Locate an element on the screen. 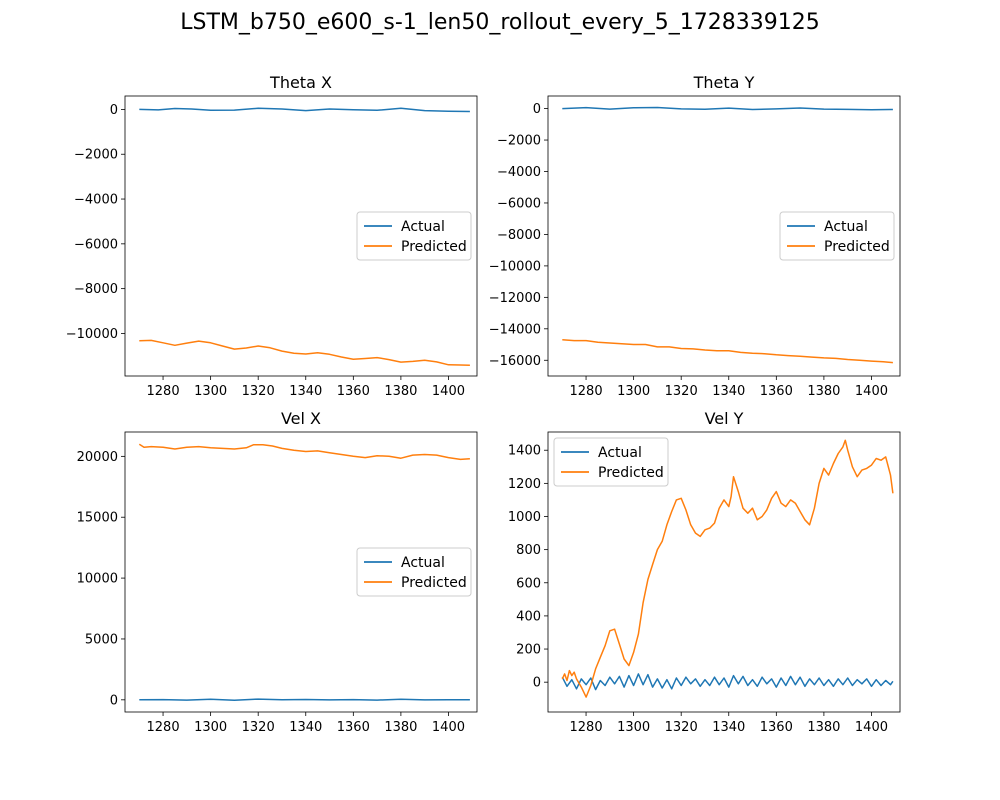 This screenshot has height=800, width=1000. y-tick-label: 1000 is located at coordinates (524, 517).